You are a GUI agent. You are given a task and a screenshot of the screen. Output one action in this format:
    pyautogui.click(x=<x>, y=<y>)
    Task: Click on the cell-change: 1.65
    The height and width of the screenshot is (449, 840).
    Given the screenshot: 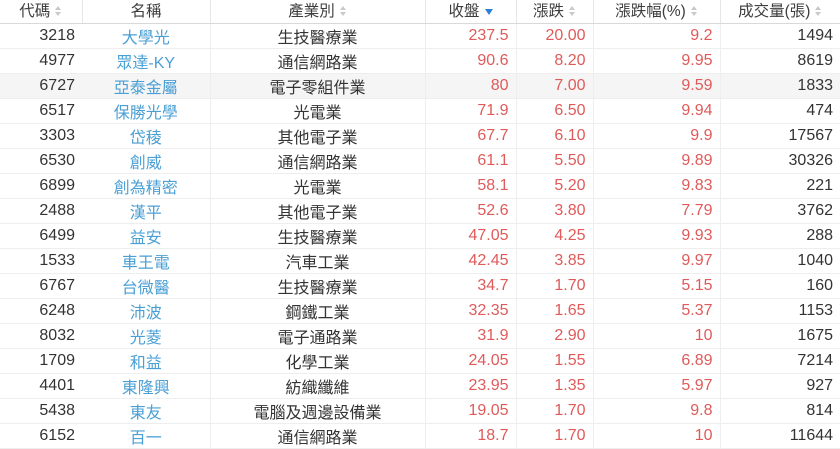 What is the action you would take?
    pyautogui.click(x=554, y=310)
    